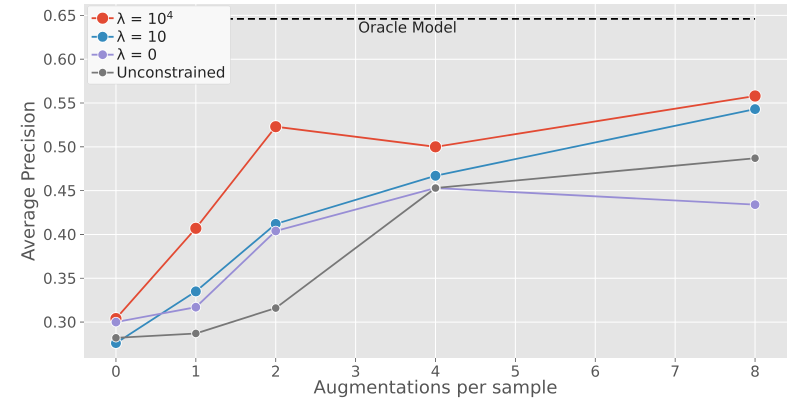  What do you see at coordinates (596, 371) in the screenshot?
I see `x-tick-label: 6` at bounding box center [596, 371].